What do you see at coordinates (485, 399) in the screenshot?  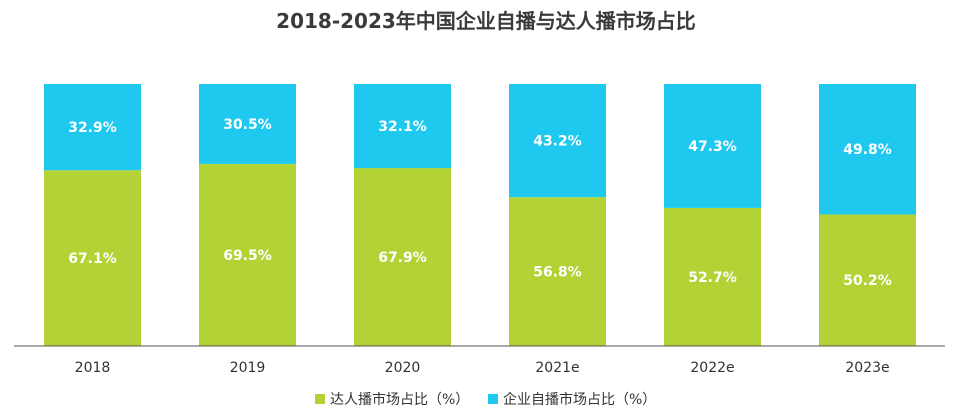 I see `legend: 达人播市场占比（%） 企业自播市场占比（%）` at bounding box center [485, 399].